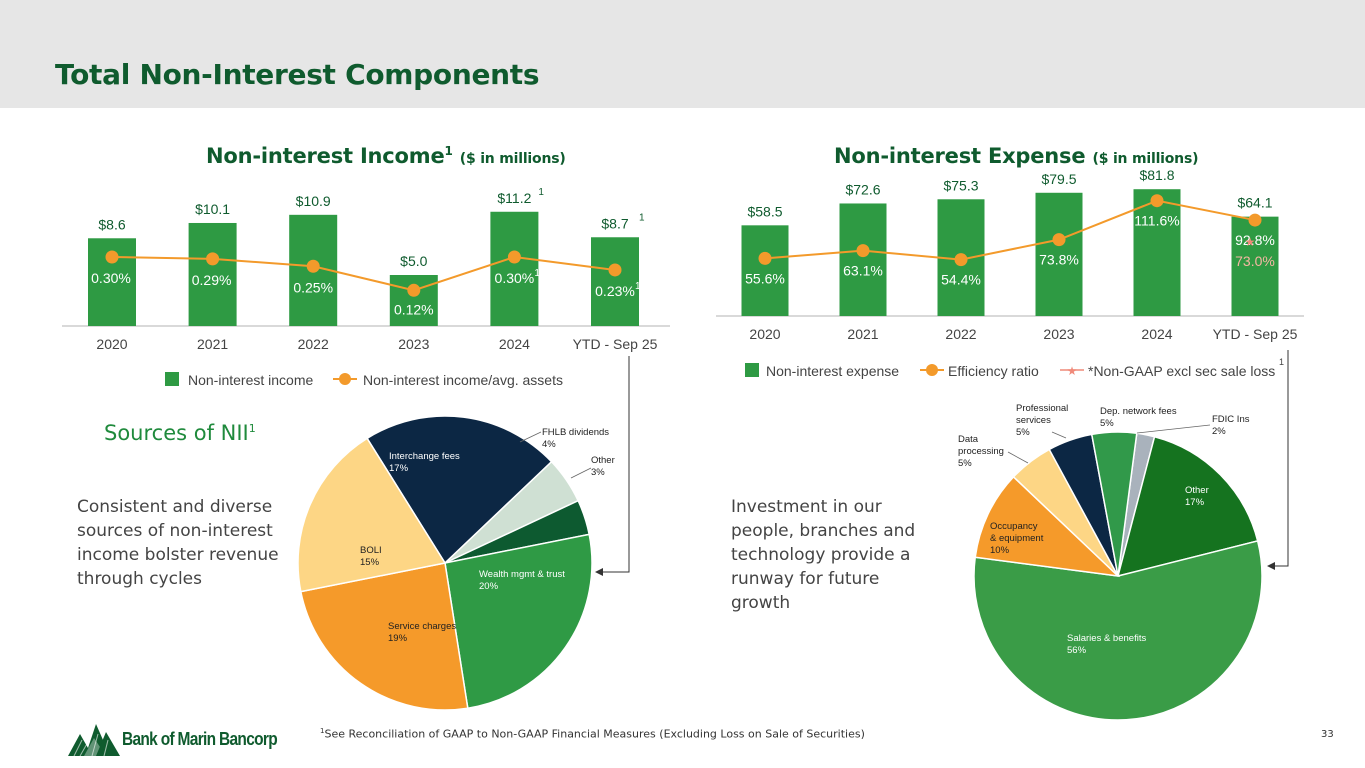  What do you see at coordinates (981, 451) in the screenshot?
I see `pie-slice-label: processing` at bounding box center [981, 451].